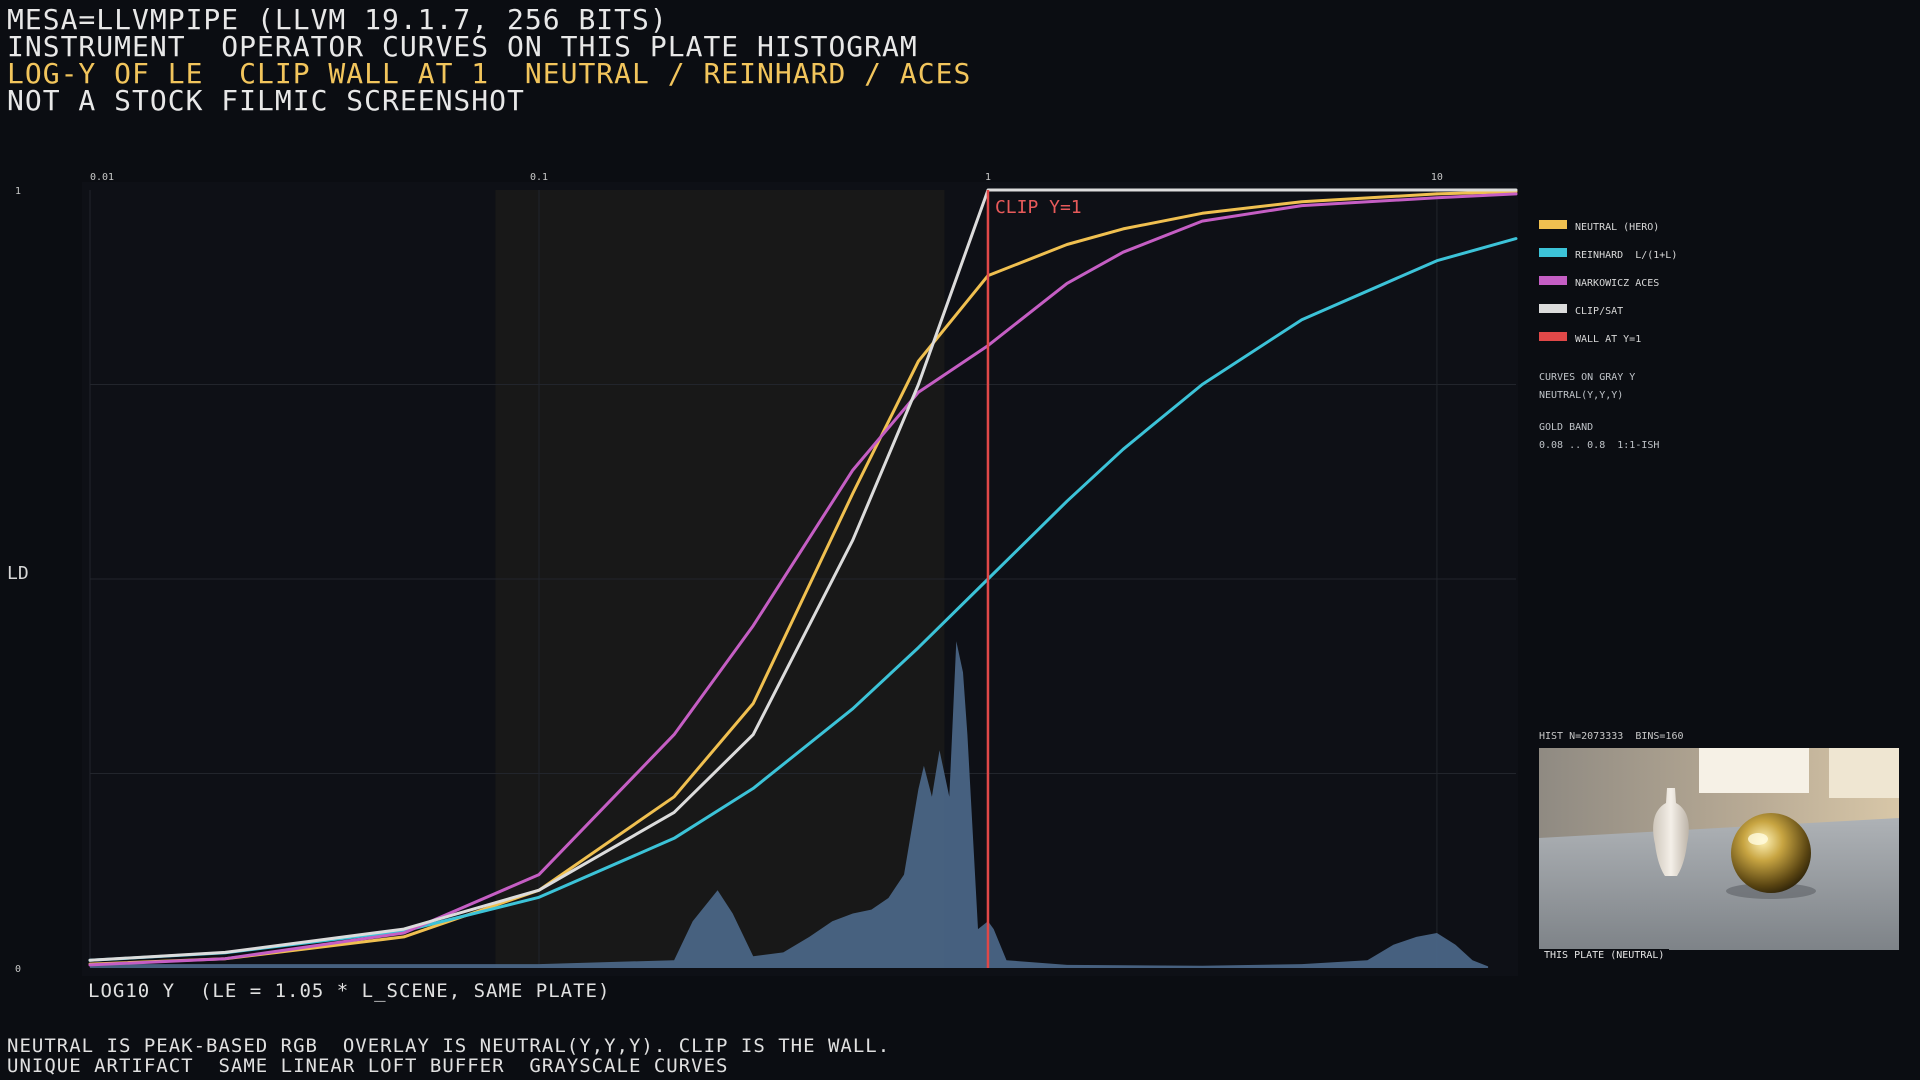 This screenshot has width=1920, height=1080. Describe the element at coordinates (539, 177) in the screenshot. I see `x-tick-label: 0.1` at that location.